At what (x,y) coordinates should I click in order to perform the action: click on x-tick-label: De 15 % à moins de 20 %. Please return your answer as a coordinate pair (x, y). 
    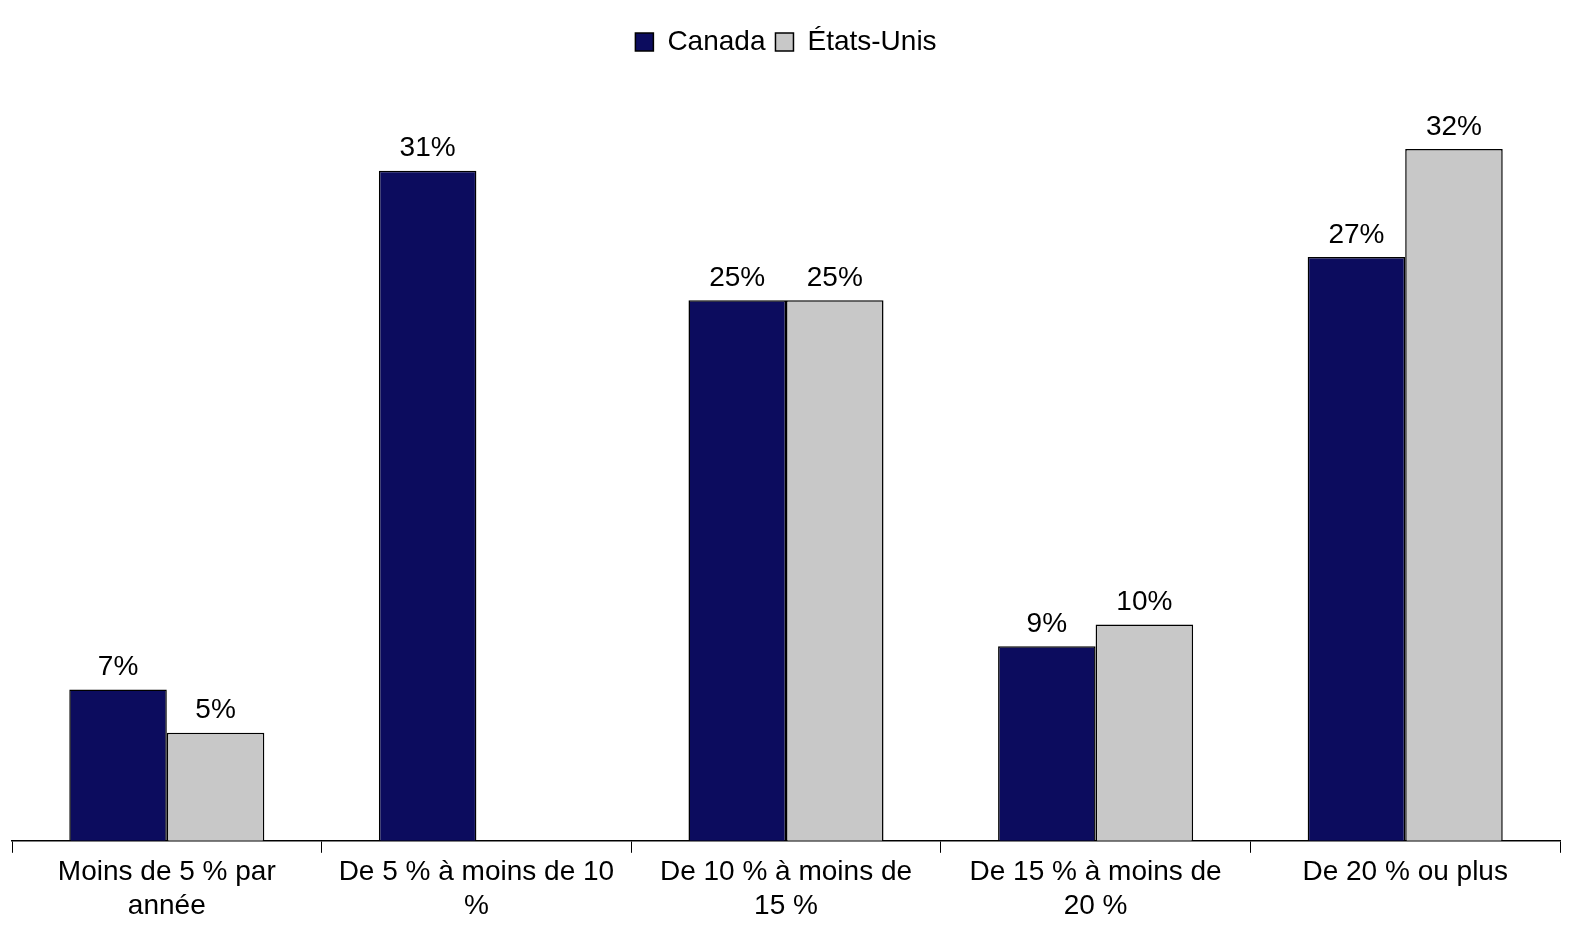
    Looking at the image, I should click on (1095, 887).